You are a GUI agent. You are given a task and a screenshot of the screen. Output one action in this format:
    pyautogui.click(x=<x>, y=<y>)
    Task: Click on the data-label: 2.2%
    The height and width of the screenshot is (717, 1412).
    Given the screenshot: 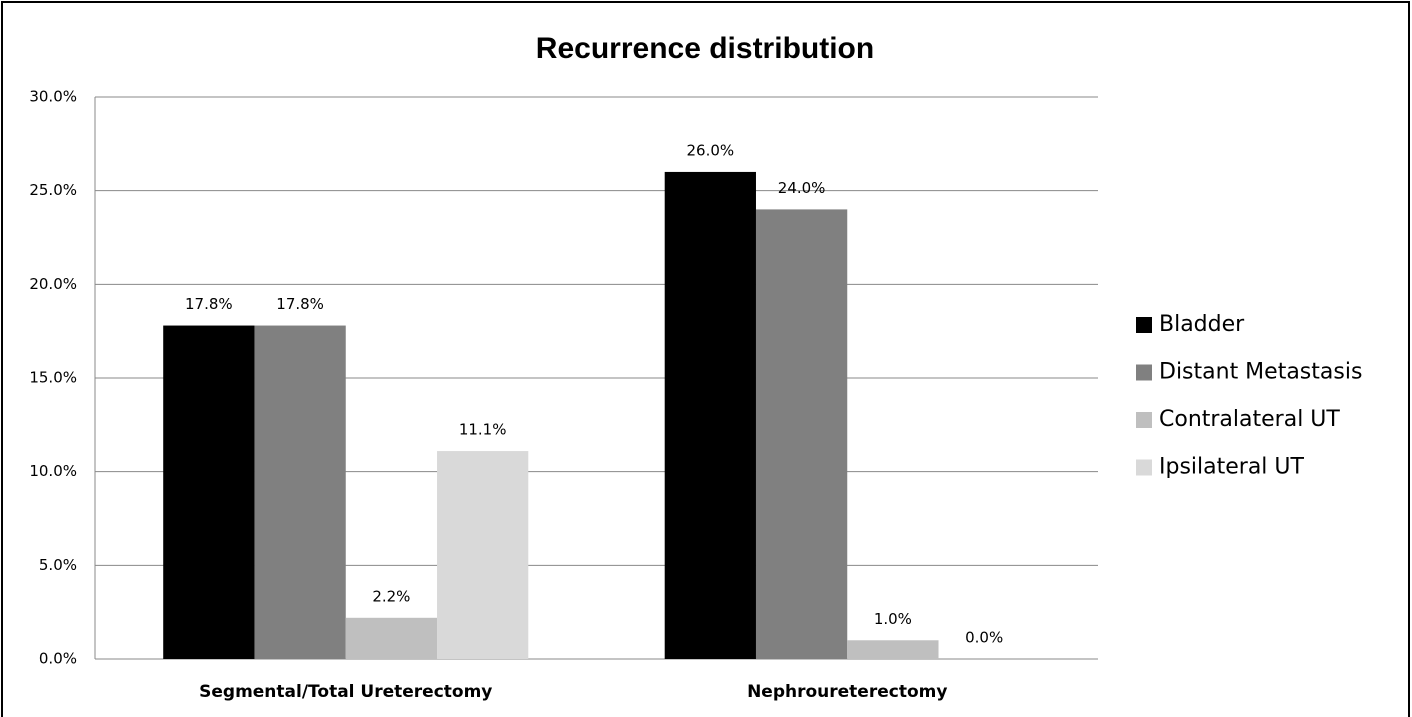 What is the action you would take?
    pyautogui.click(x=391, y=596)
    